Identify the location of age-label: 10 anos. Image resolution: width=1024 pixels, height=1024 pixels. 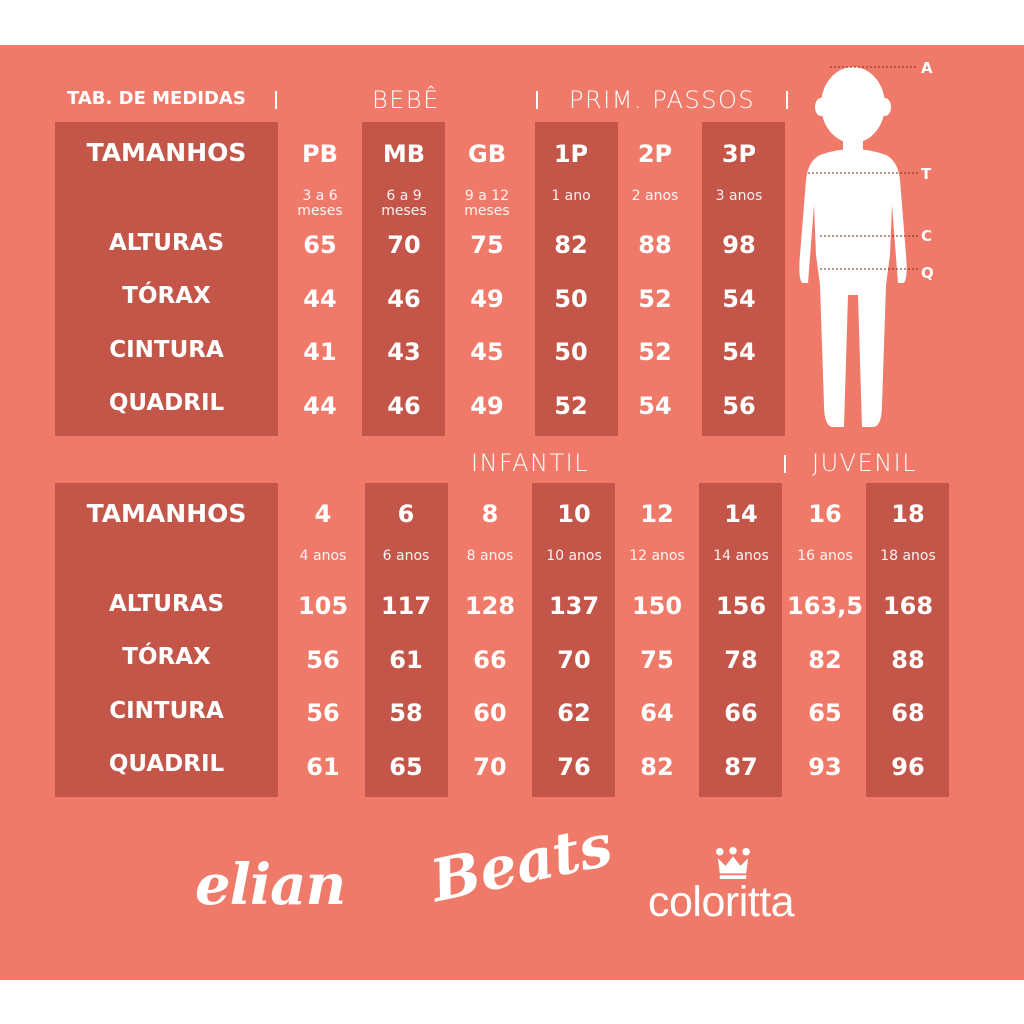
(574, 556).